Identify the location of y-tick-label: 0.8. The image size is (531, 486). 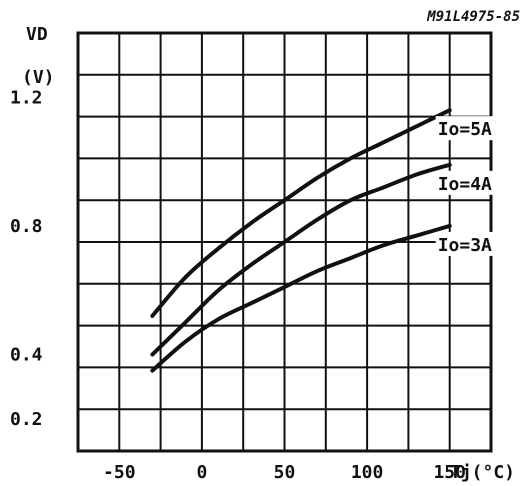
(26, 226).